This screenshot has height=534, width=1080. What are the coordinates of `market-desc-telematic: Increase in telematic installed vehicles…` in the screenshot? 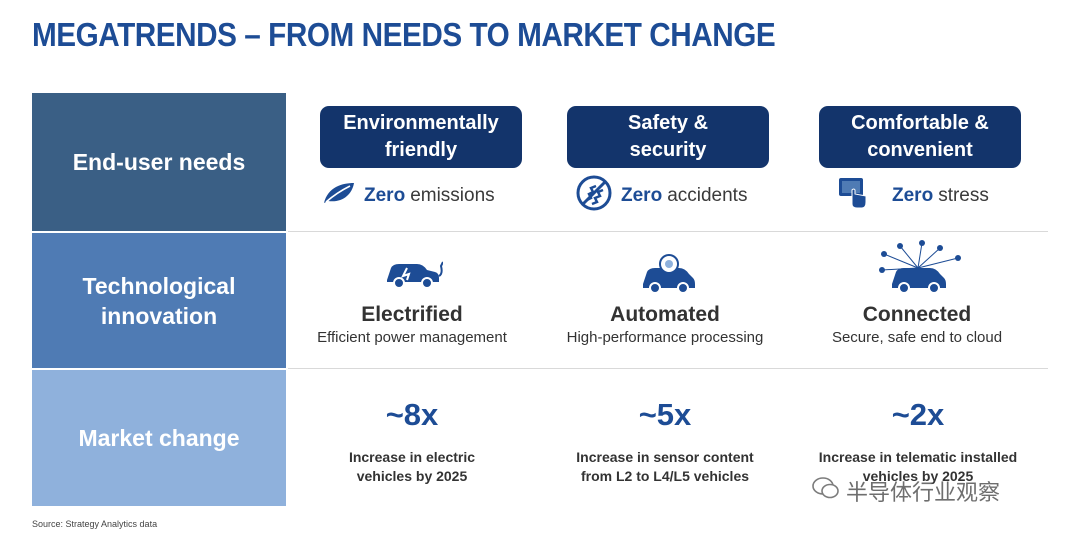 It's located at (918, 466).